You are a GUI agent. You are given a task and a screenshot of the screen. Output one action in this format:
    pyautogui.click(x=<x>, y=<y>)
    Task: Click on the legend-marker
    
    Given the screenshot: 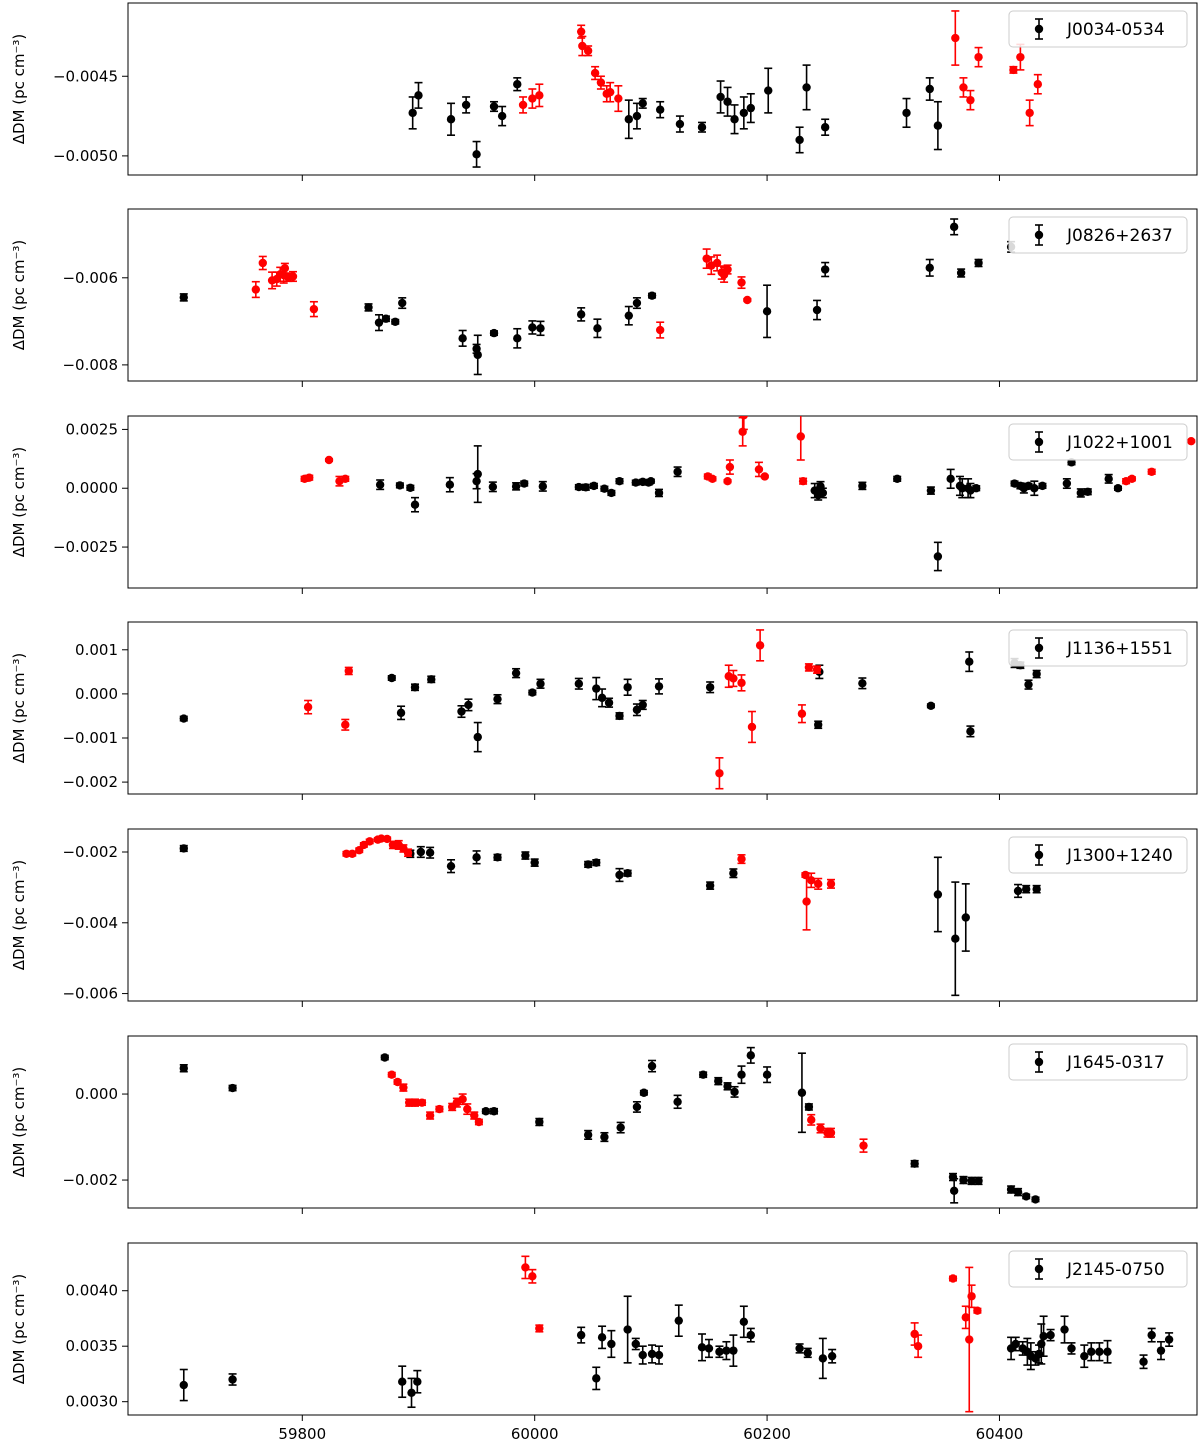 What is the action you would take?
    pyautogui.click(x=1039, y=29)
    